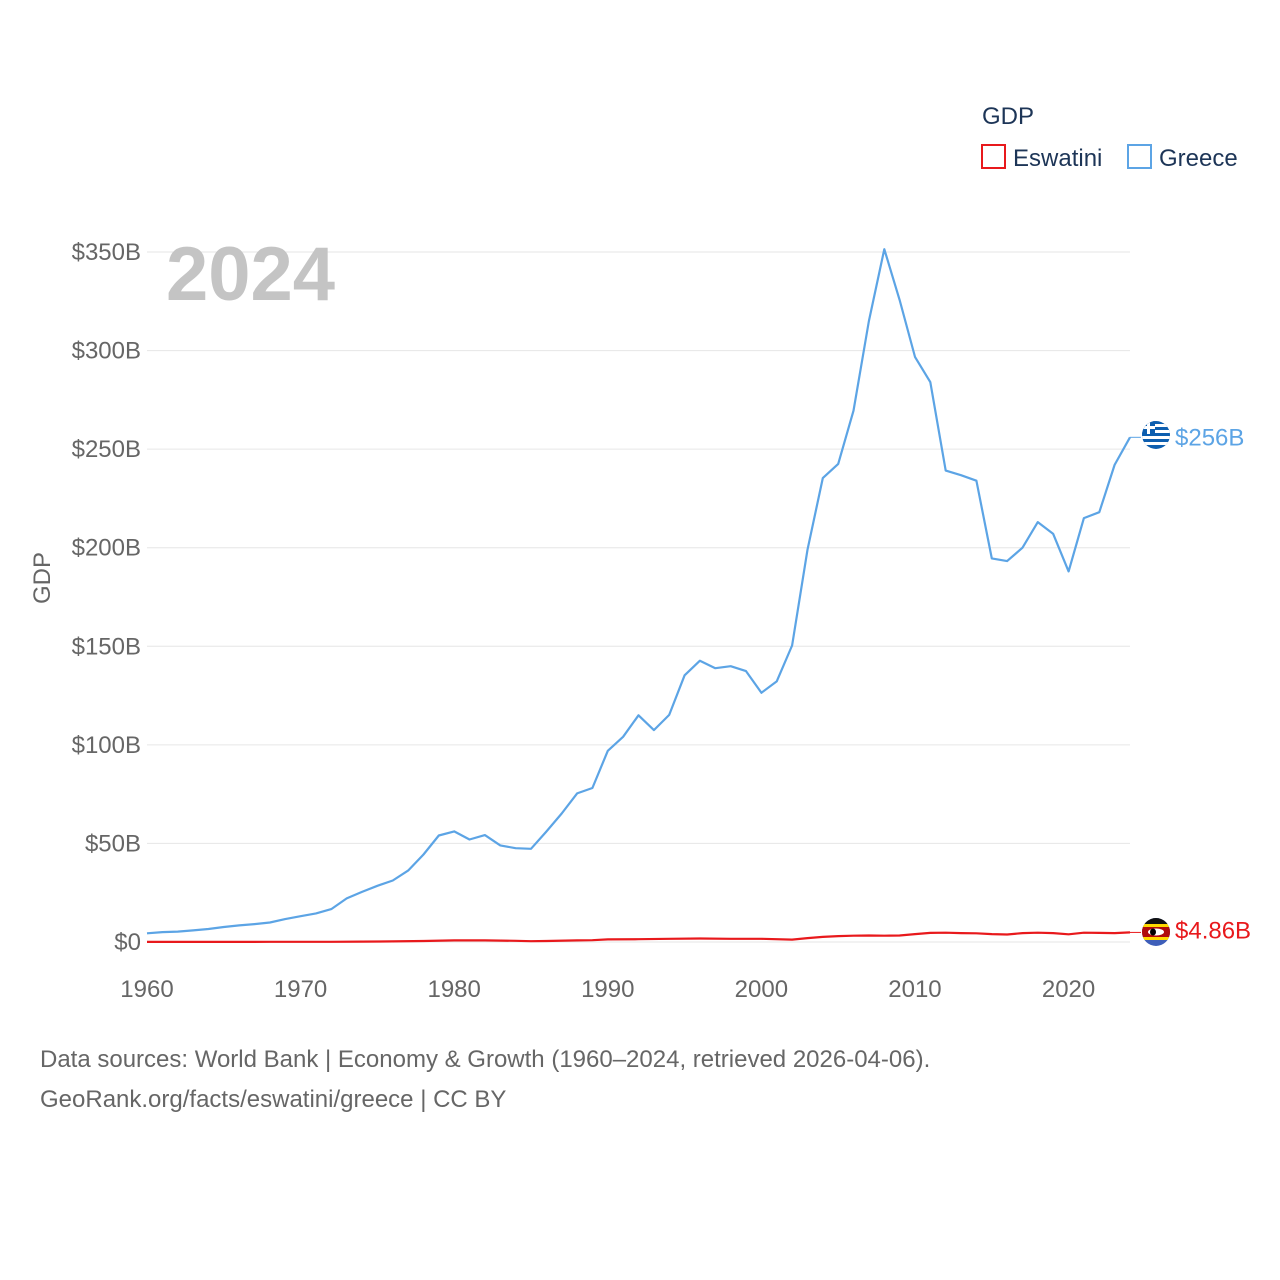 Image resolution: width=1280 pixels, height=1280 pixels. I want to click on legend-label-eswatini: Eswatini, so click(1057, 158).